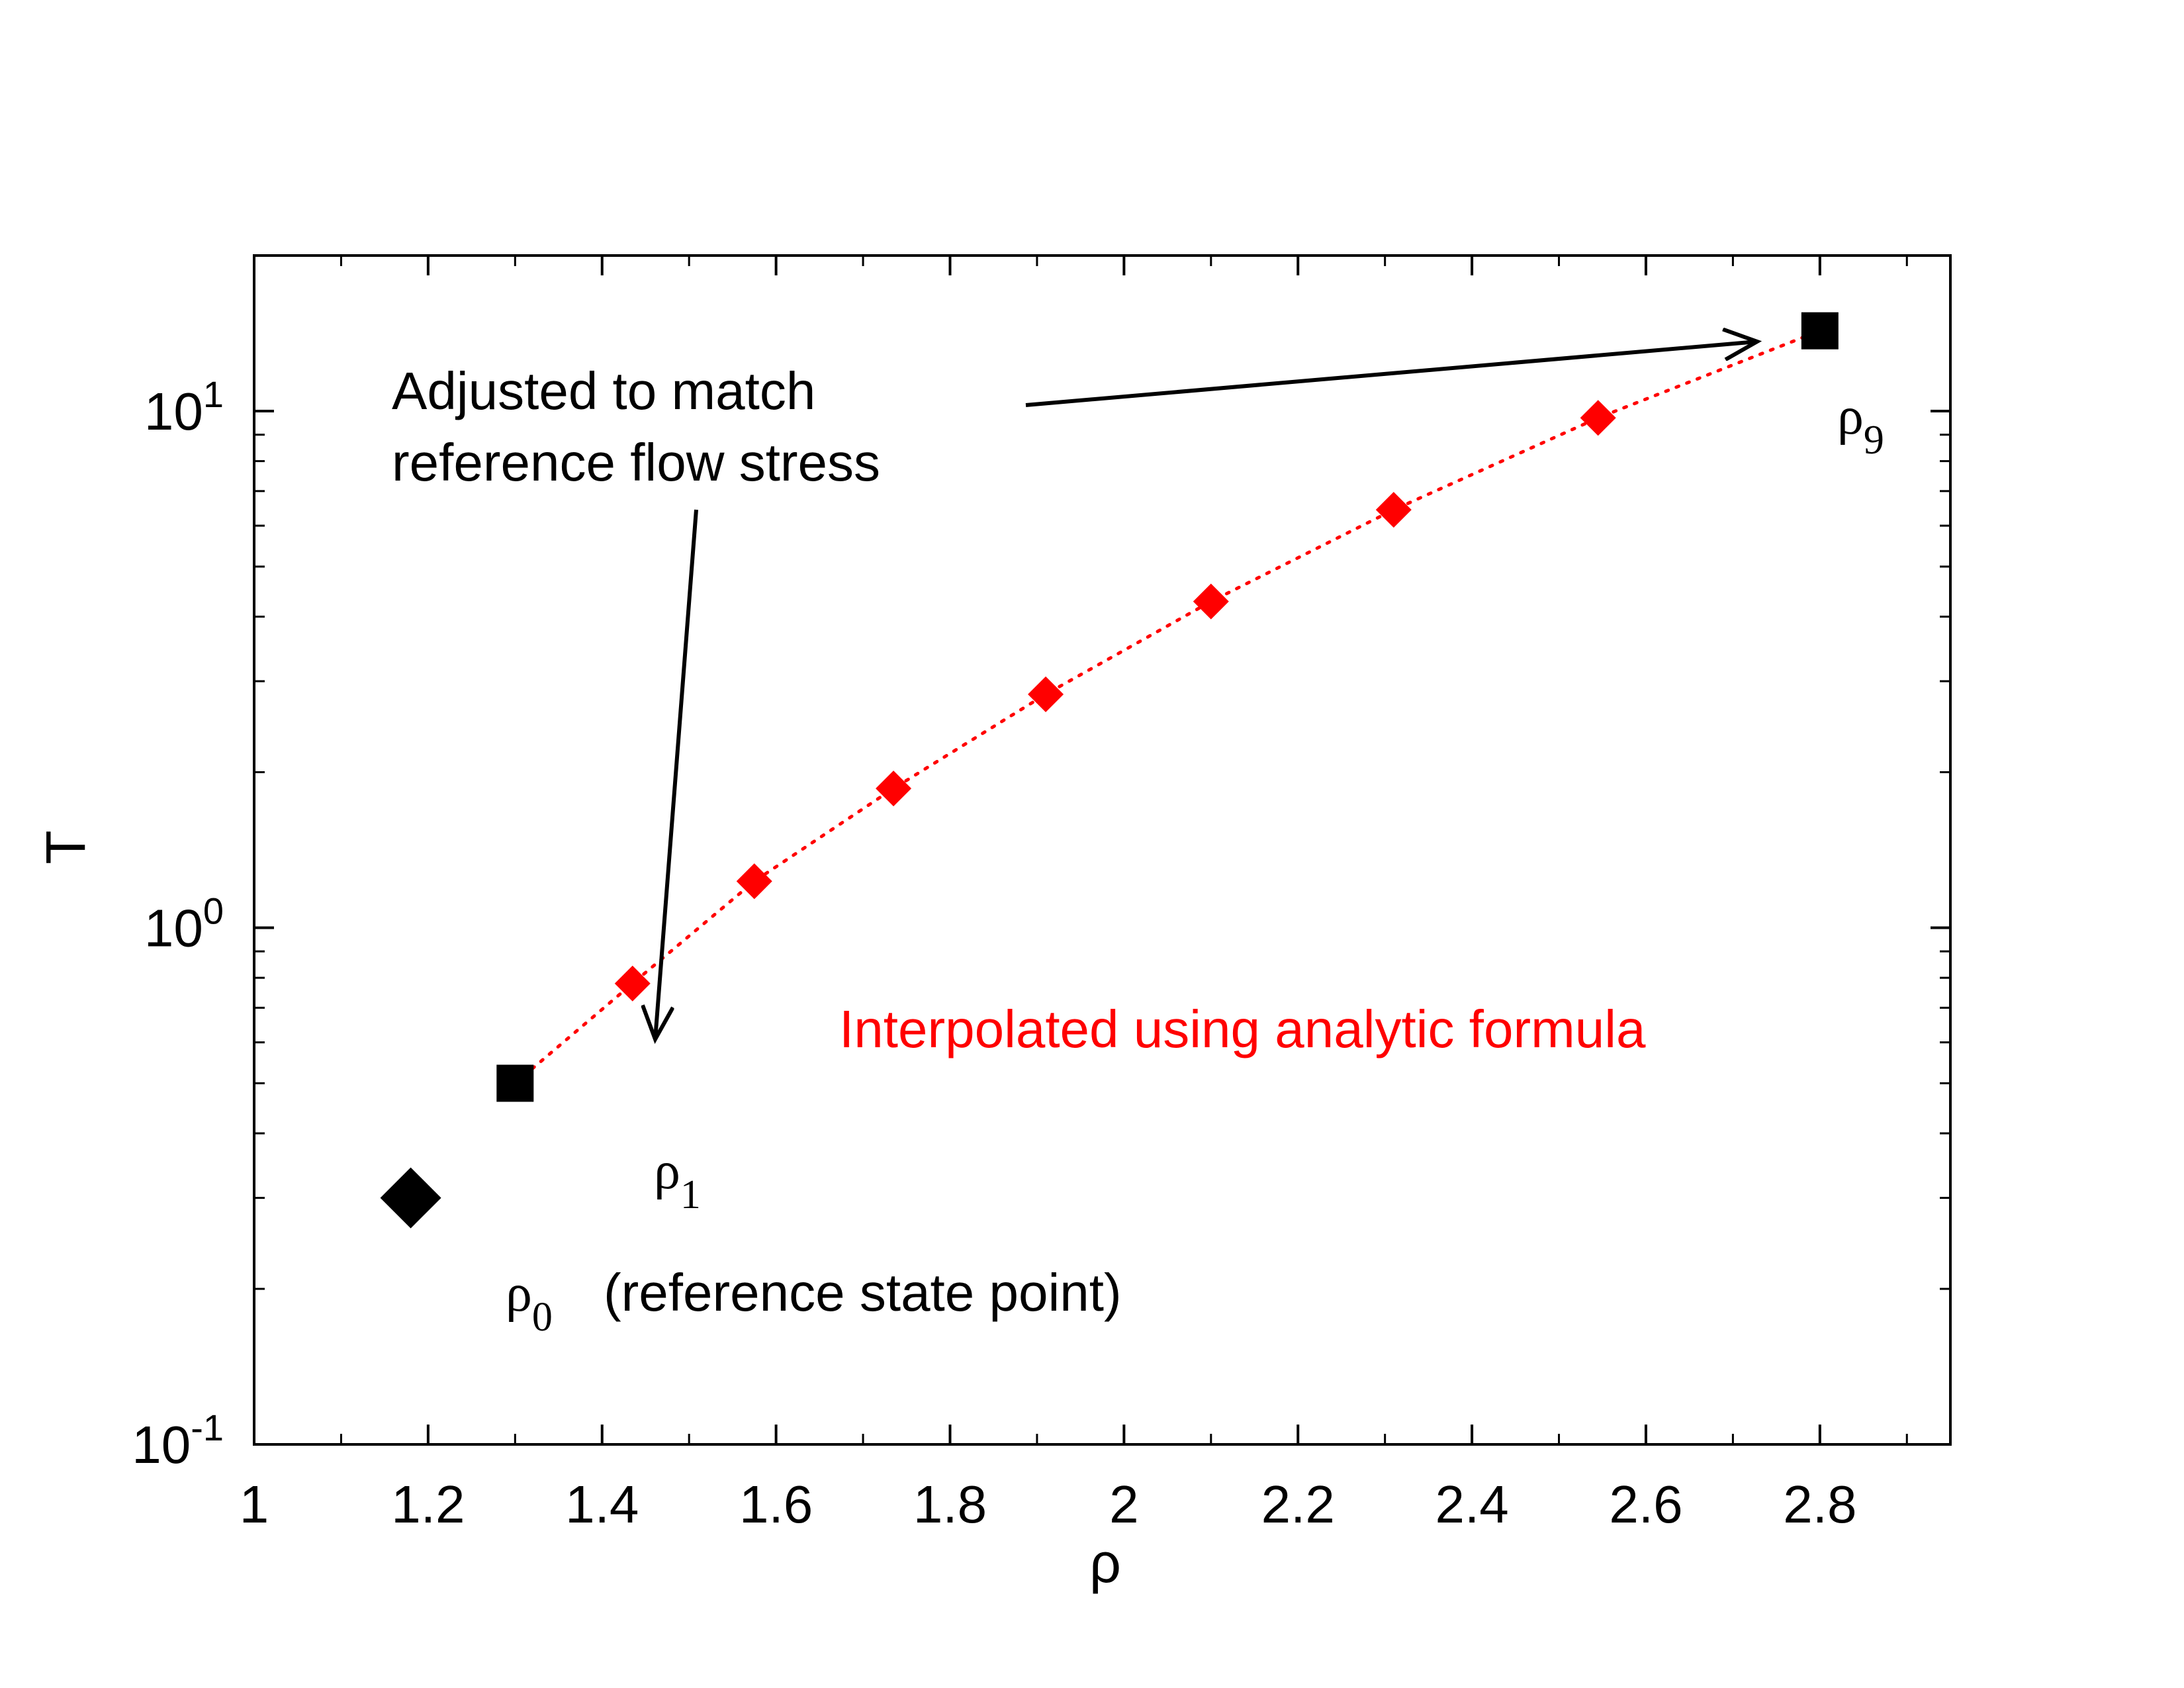 This screenshot has height=1688, width=2184. Describe the element at coordinates (691, 1194) in the screenshot. I see `label-rho1-sub: 1` at that location.